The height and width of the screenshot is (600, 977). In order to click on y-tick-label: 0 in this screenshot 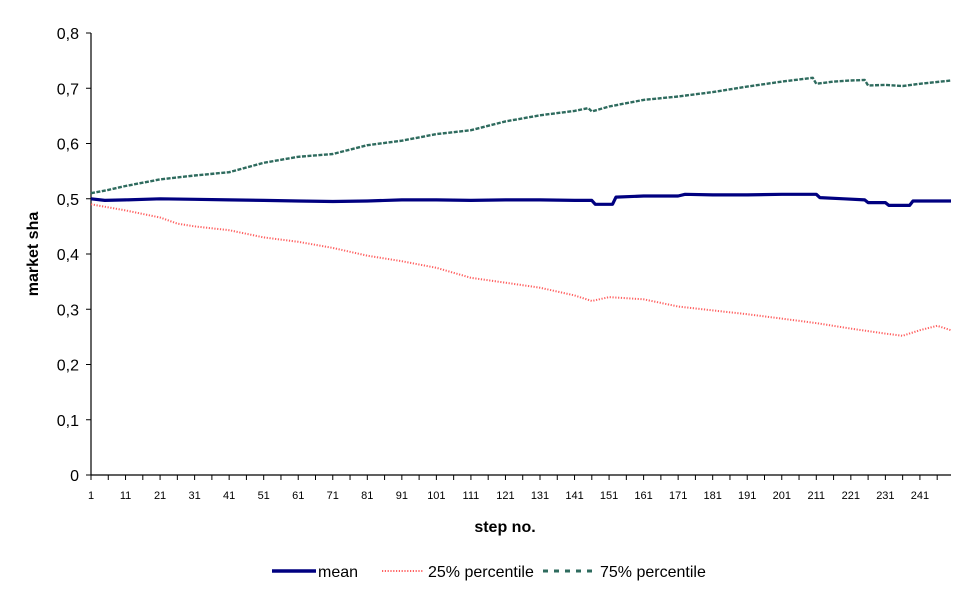, I will do `click(74, 476)`.